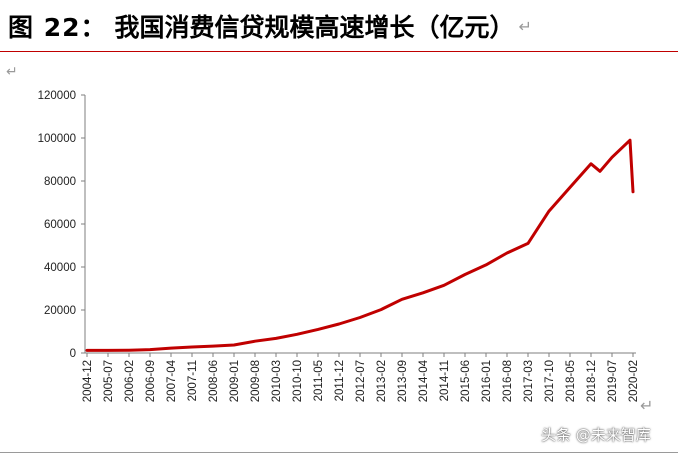 This screenshot has width=678, height=457. I want to click on x-tick-label: 2010-10, so click(298, 381).